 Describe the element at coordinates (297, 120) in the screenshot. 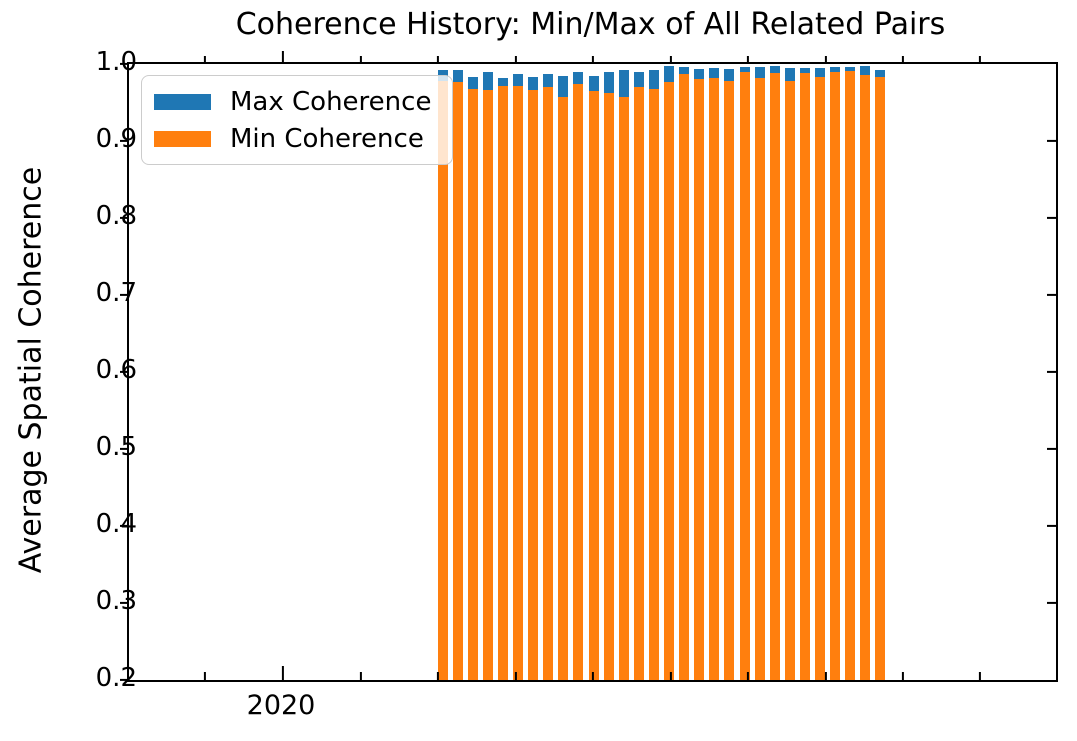

I see `legend: Max Coherence Min Coherence` at that location.